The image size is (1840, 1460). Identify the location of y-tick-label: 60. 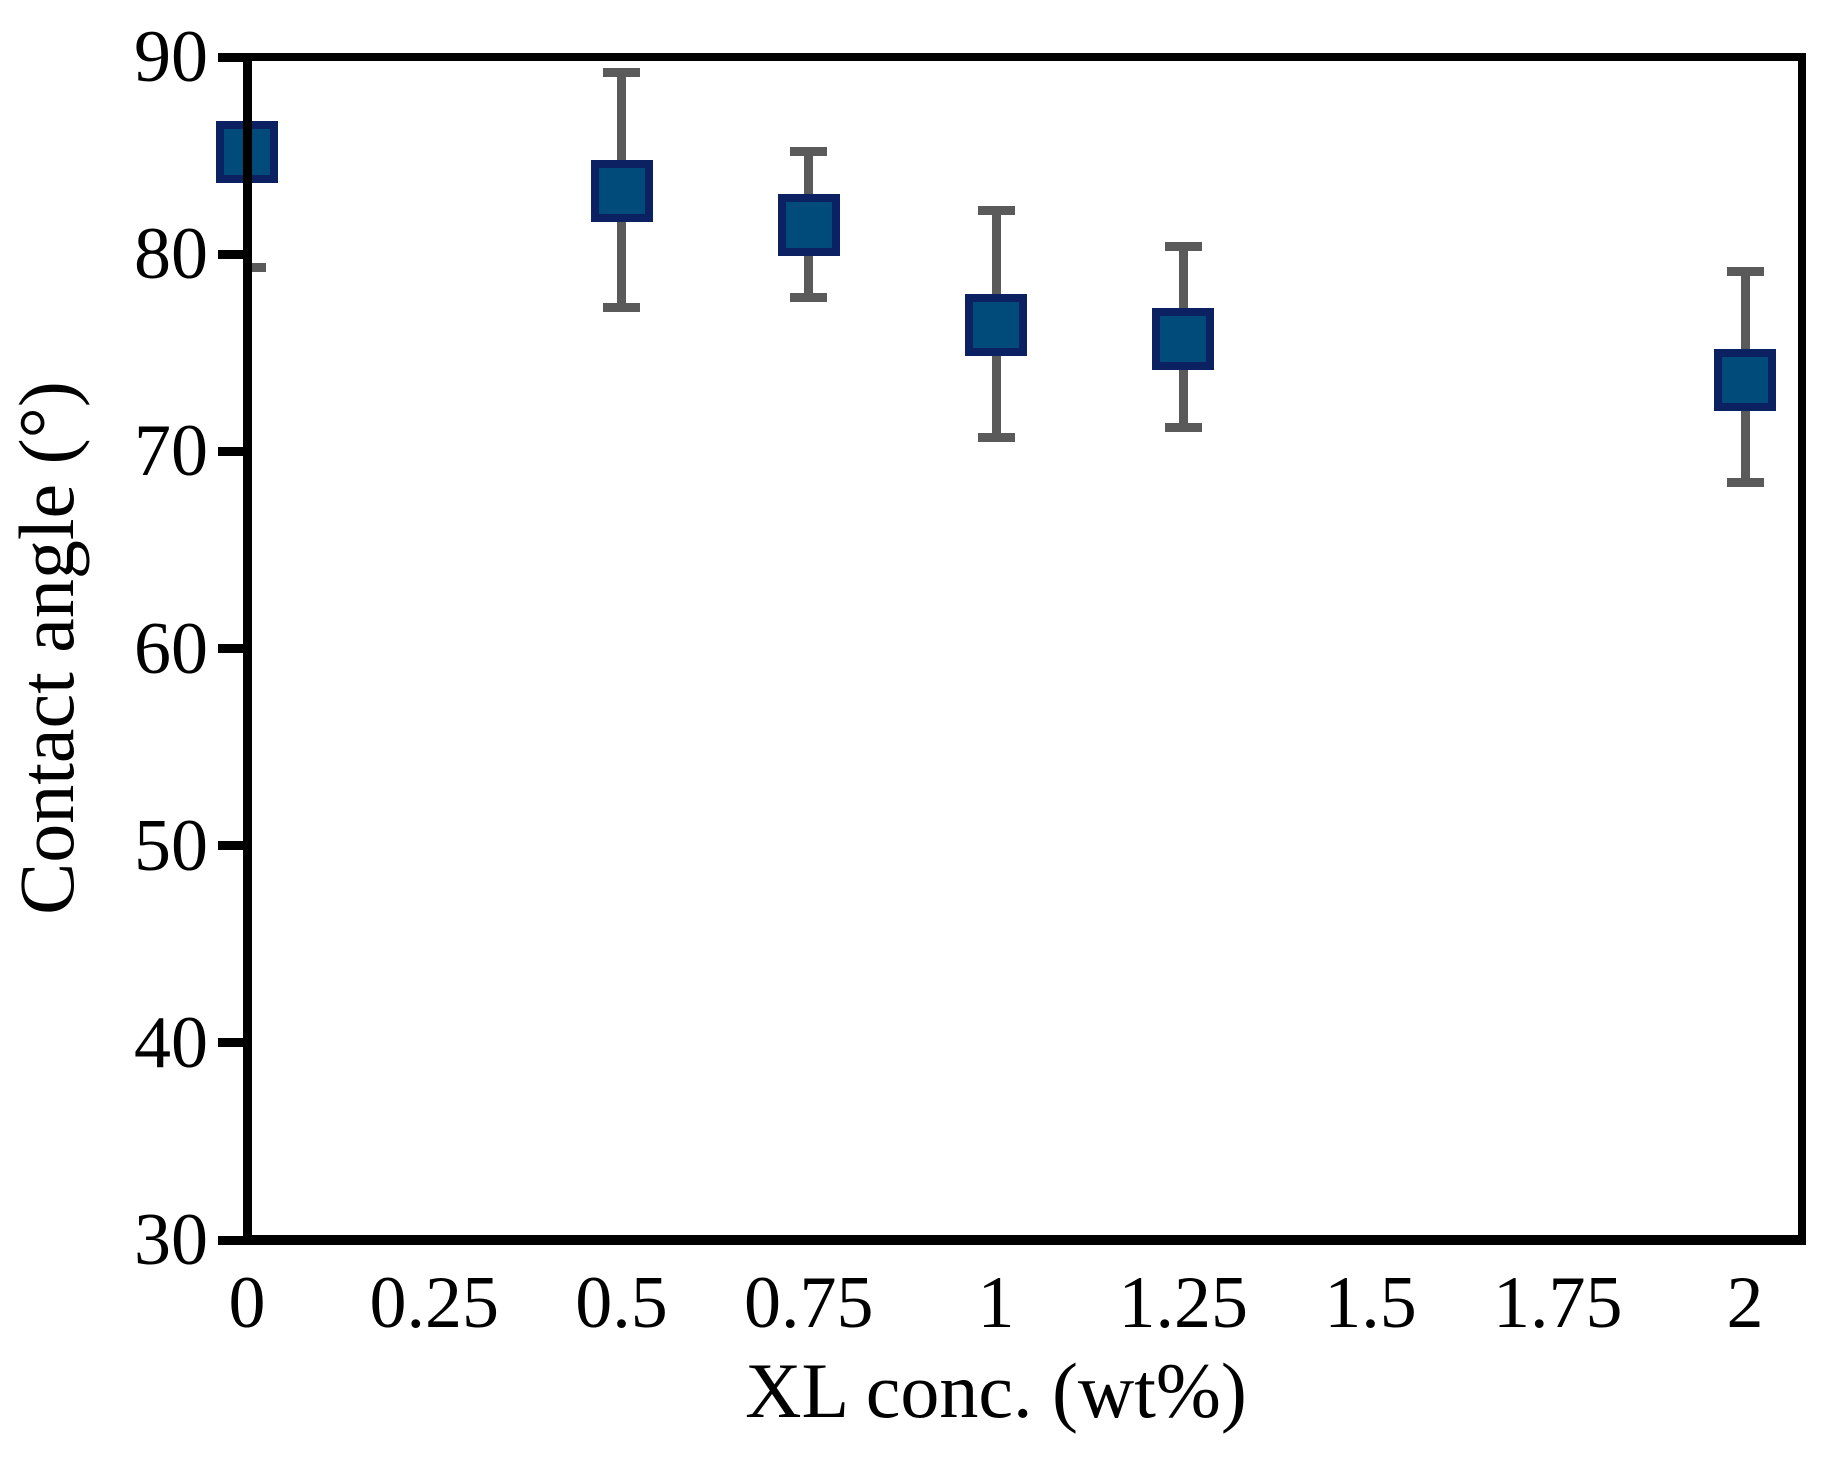
(171, 648).